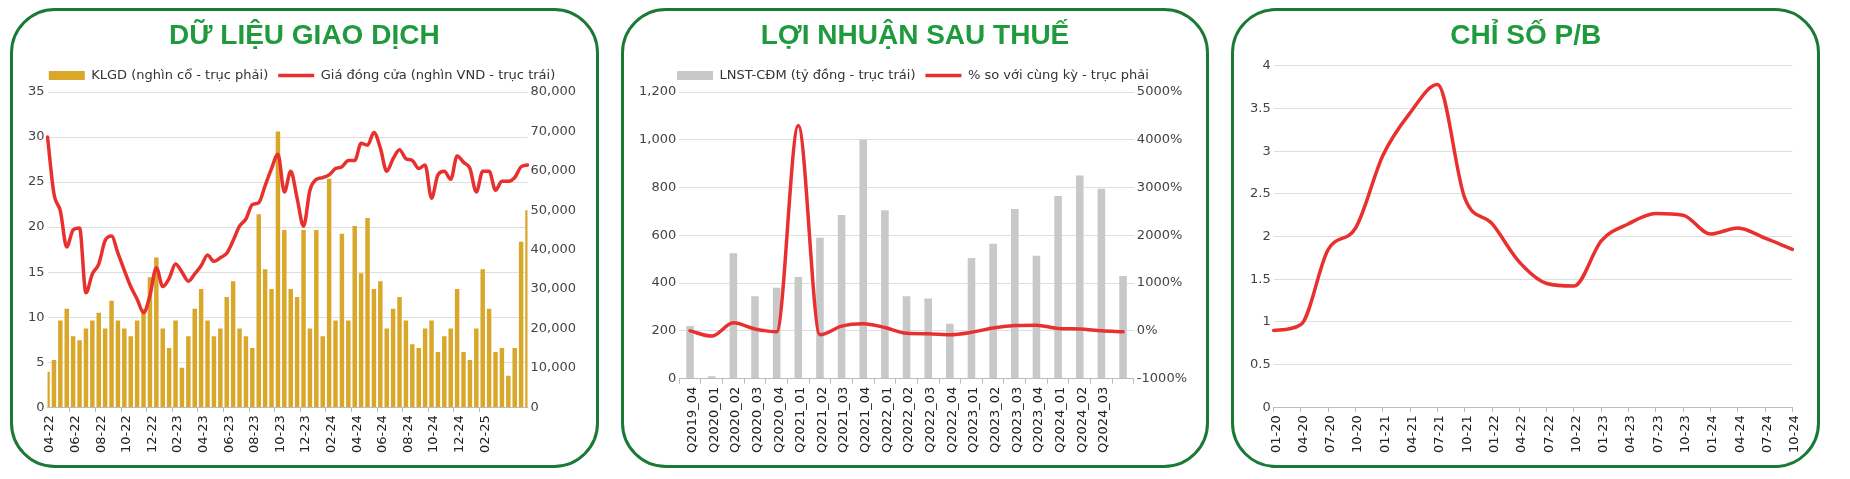 This screenshot has width=1850, height=479. Describe the element at coordinates (1712, 434) in the screenshot. I see `x-tick-label: 01-24` at that location.